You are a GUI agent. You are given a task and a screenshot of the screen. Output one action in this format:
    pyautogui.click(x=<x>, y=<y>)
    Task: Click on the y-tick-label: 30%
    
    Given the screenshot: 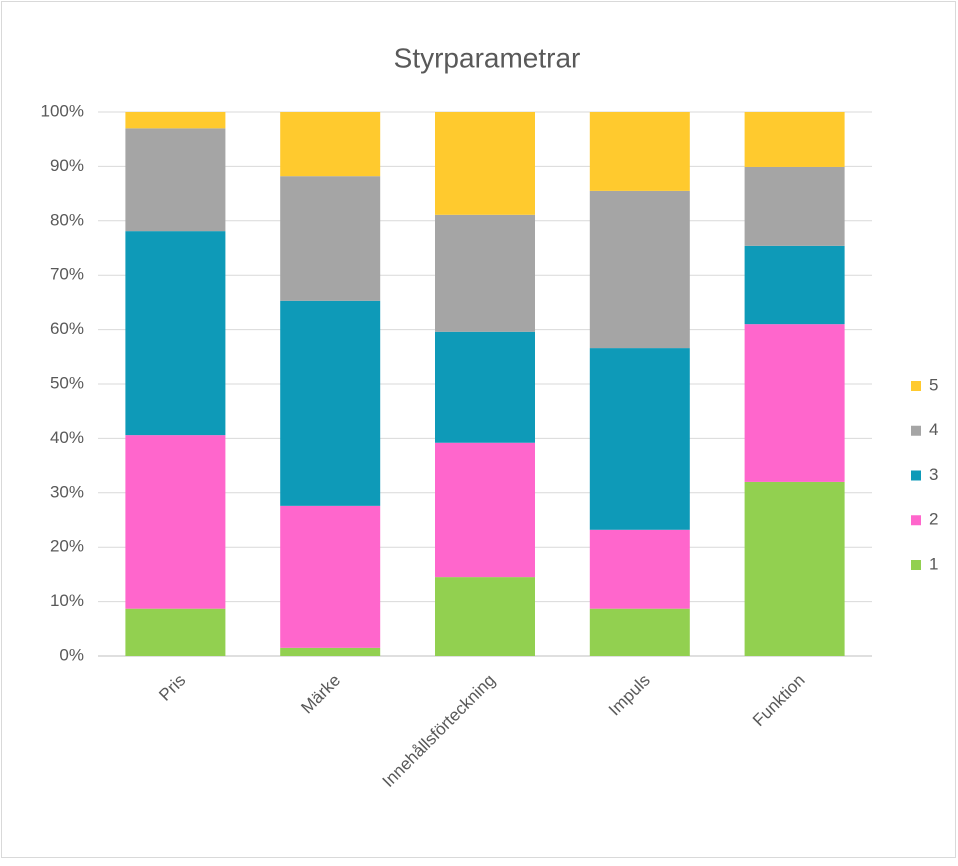 What is the action you would take?
    pyautogui.click(x=67, y=491)
    